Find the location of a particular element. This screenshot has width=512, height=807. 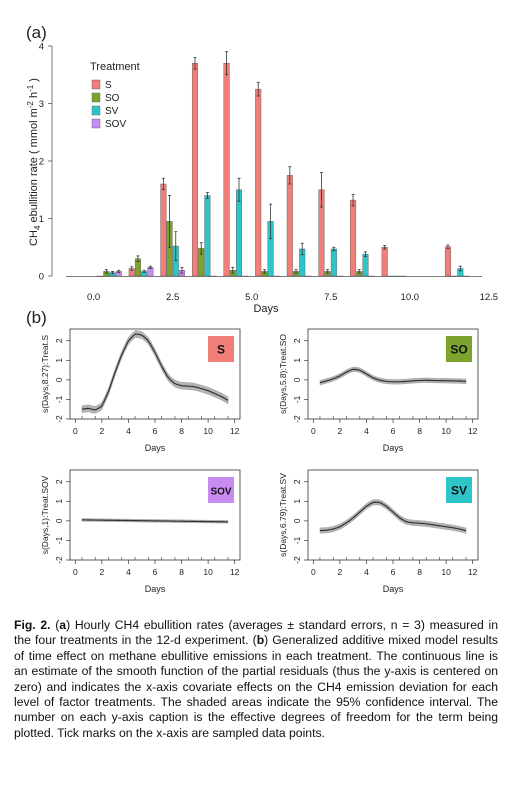

panel-a-x-tick-label: 2.5 is located at coordinates (172, 297).